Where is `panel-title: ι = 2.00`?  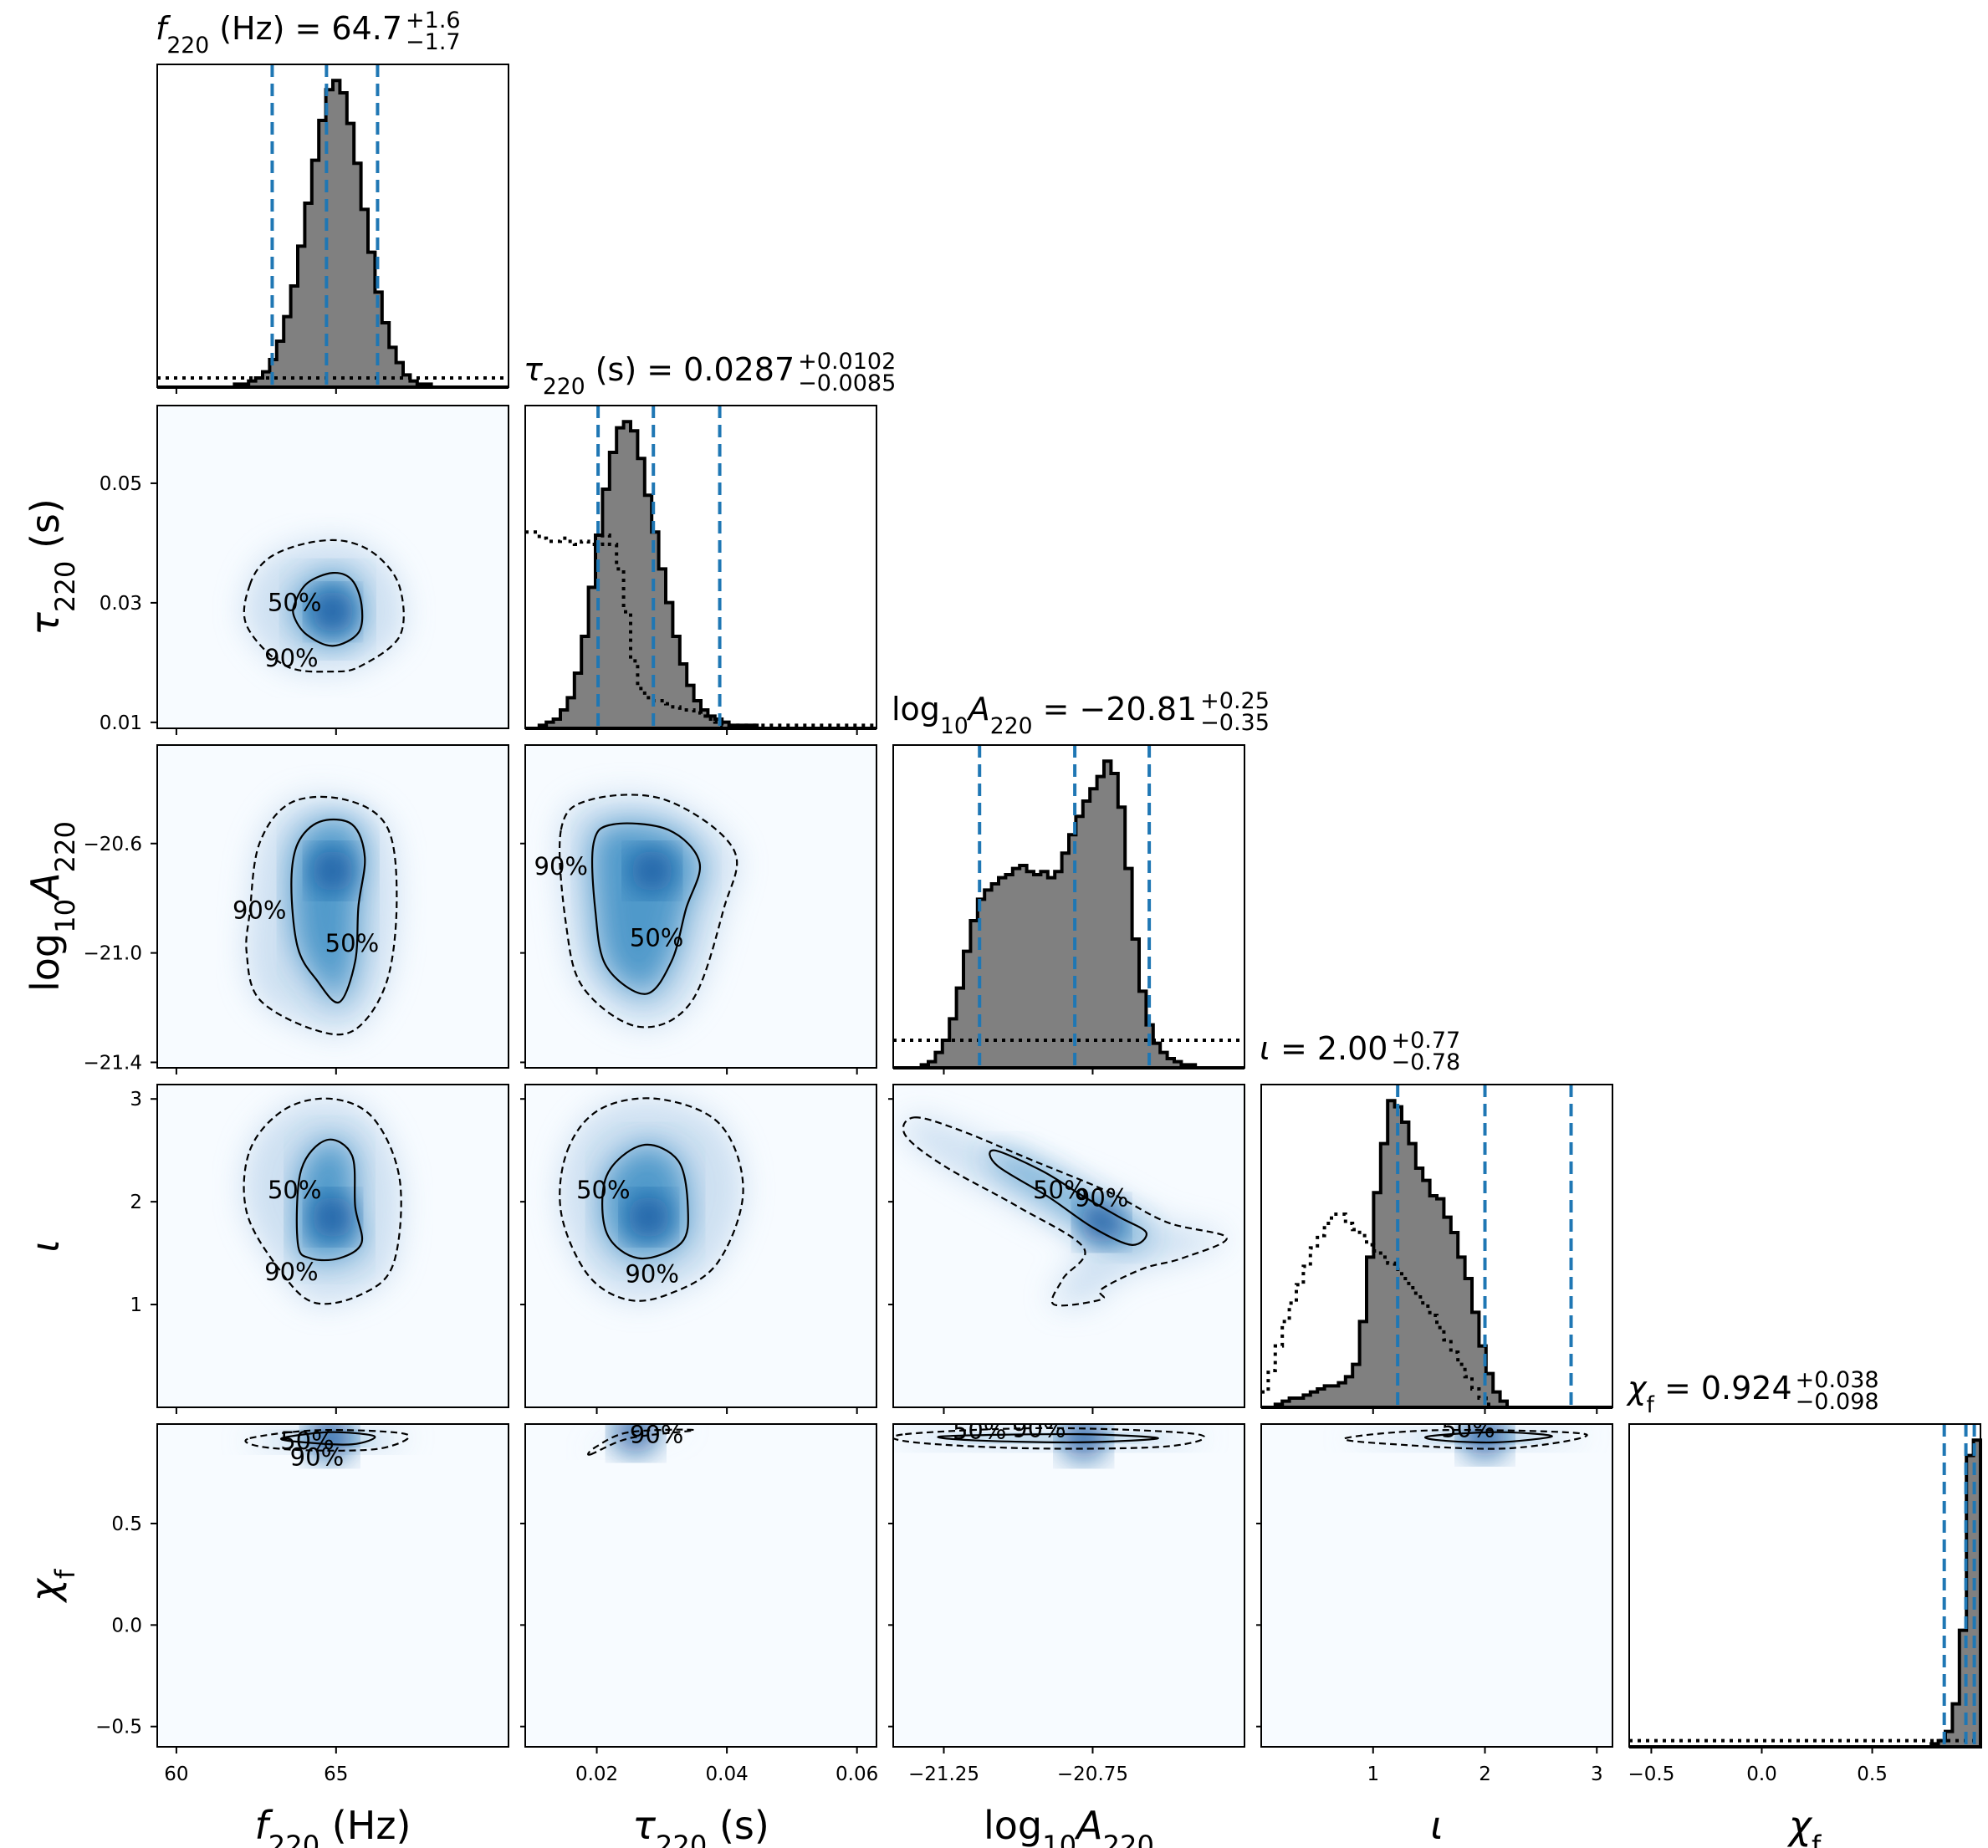 panel-title: ι = 2.00 is located at coordinates (1324, 1048).